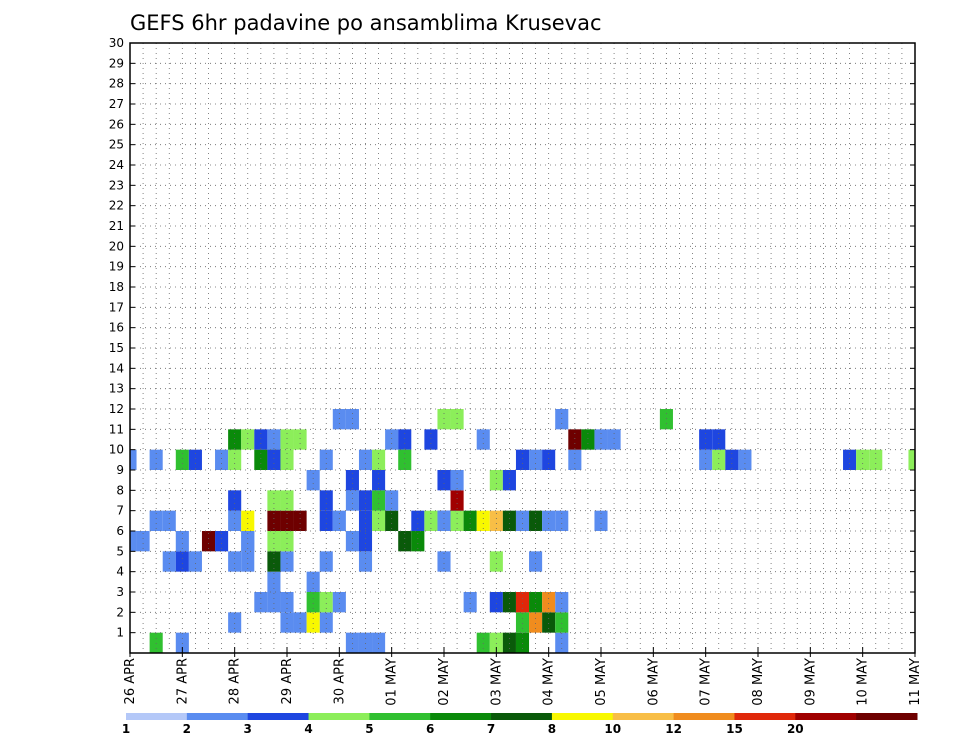 This screenshot has height=742, width=960. Describe the element at coordinates (248, 729) in the screenshot. I see `legend-label: 3` at that location.